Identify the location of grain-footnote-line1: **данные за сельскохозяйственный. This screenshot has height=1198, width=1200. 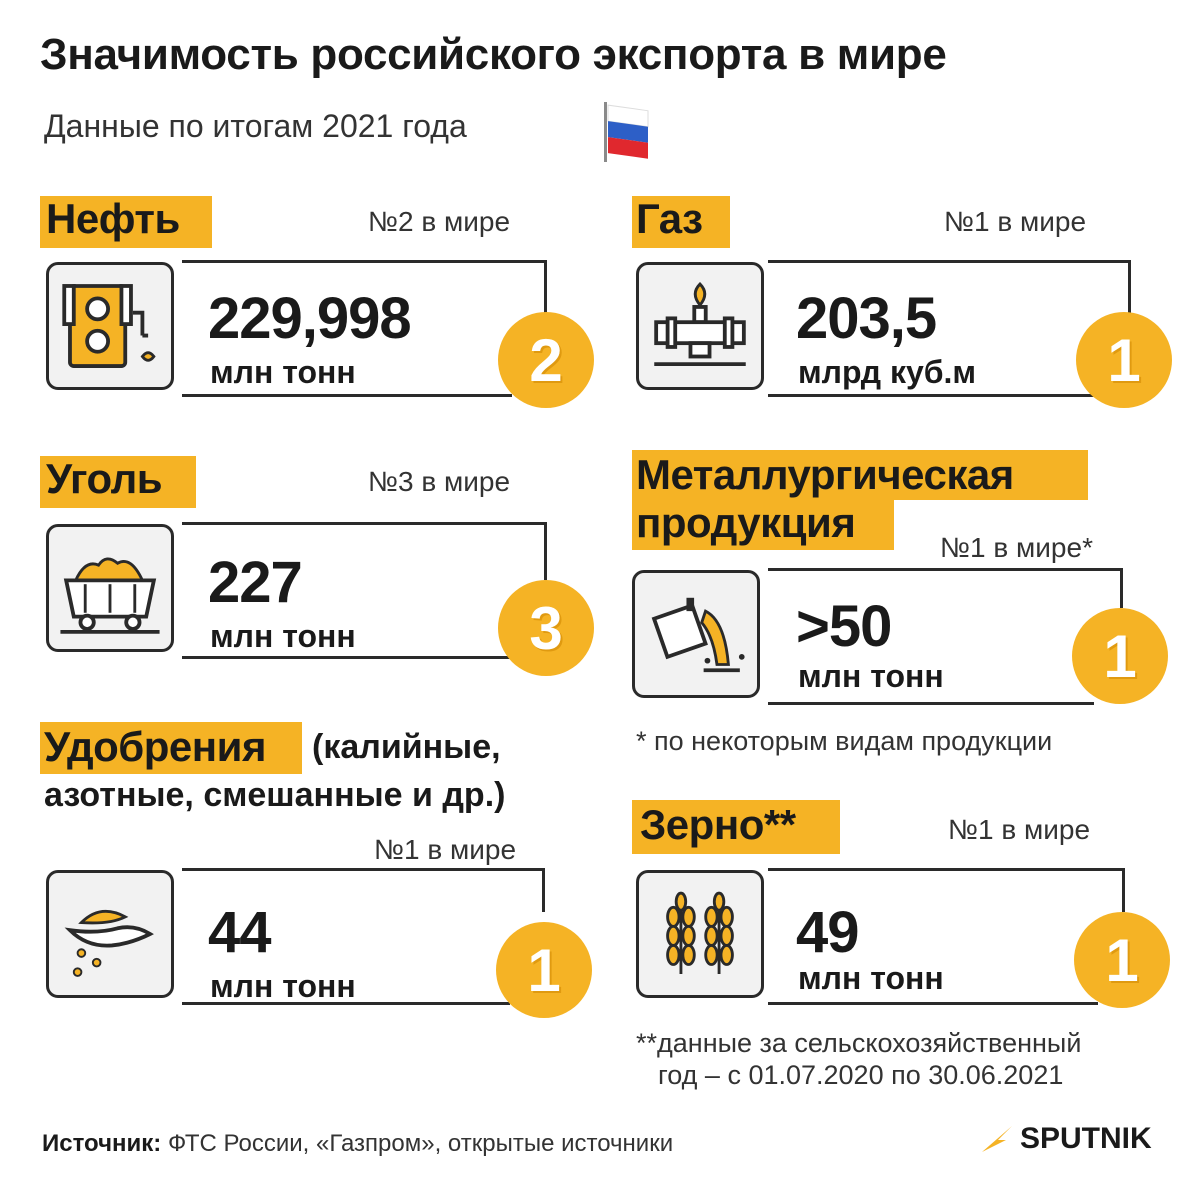
(859, 1043).